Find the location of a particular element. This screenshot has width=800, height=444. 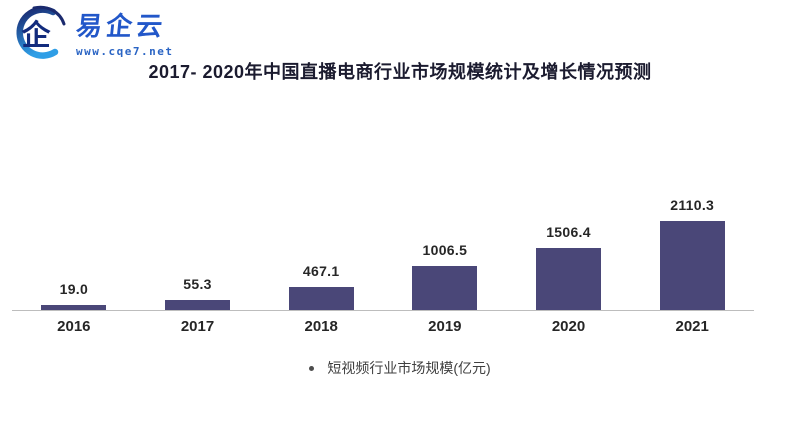

bar-value-label: 55.3 is located at coordinates (197, 284).